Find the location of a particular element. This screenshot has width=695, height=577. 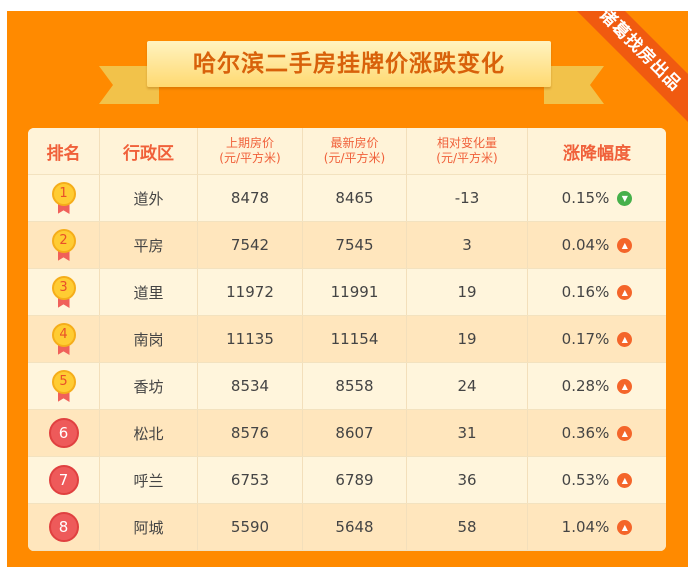

prev-price-cell: 8478 is located at coordinates (250, 198).